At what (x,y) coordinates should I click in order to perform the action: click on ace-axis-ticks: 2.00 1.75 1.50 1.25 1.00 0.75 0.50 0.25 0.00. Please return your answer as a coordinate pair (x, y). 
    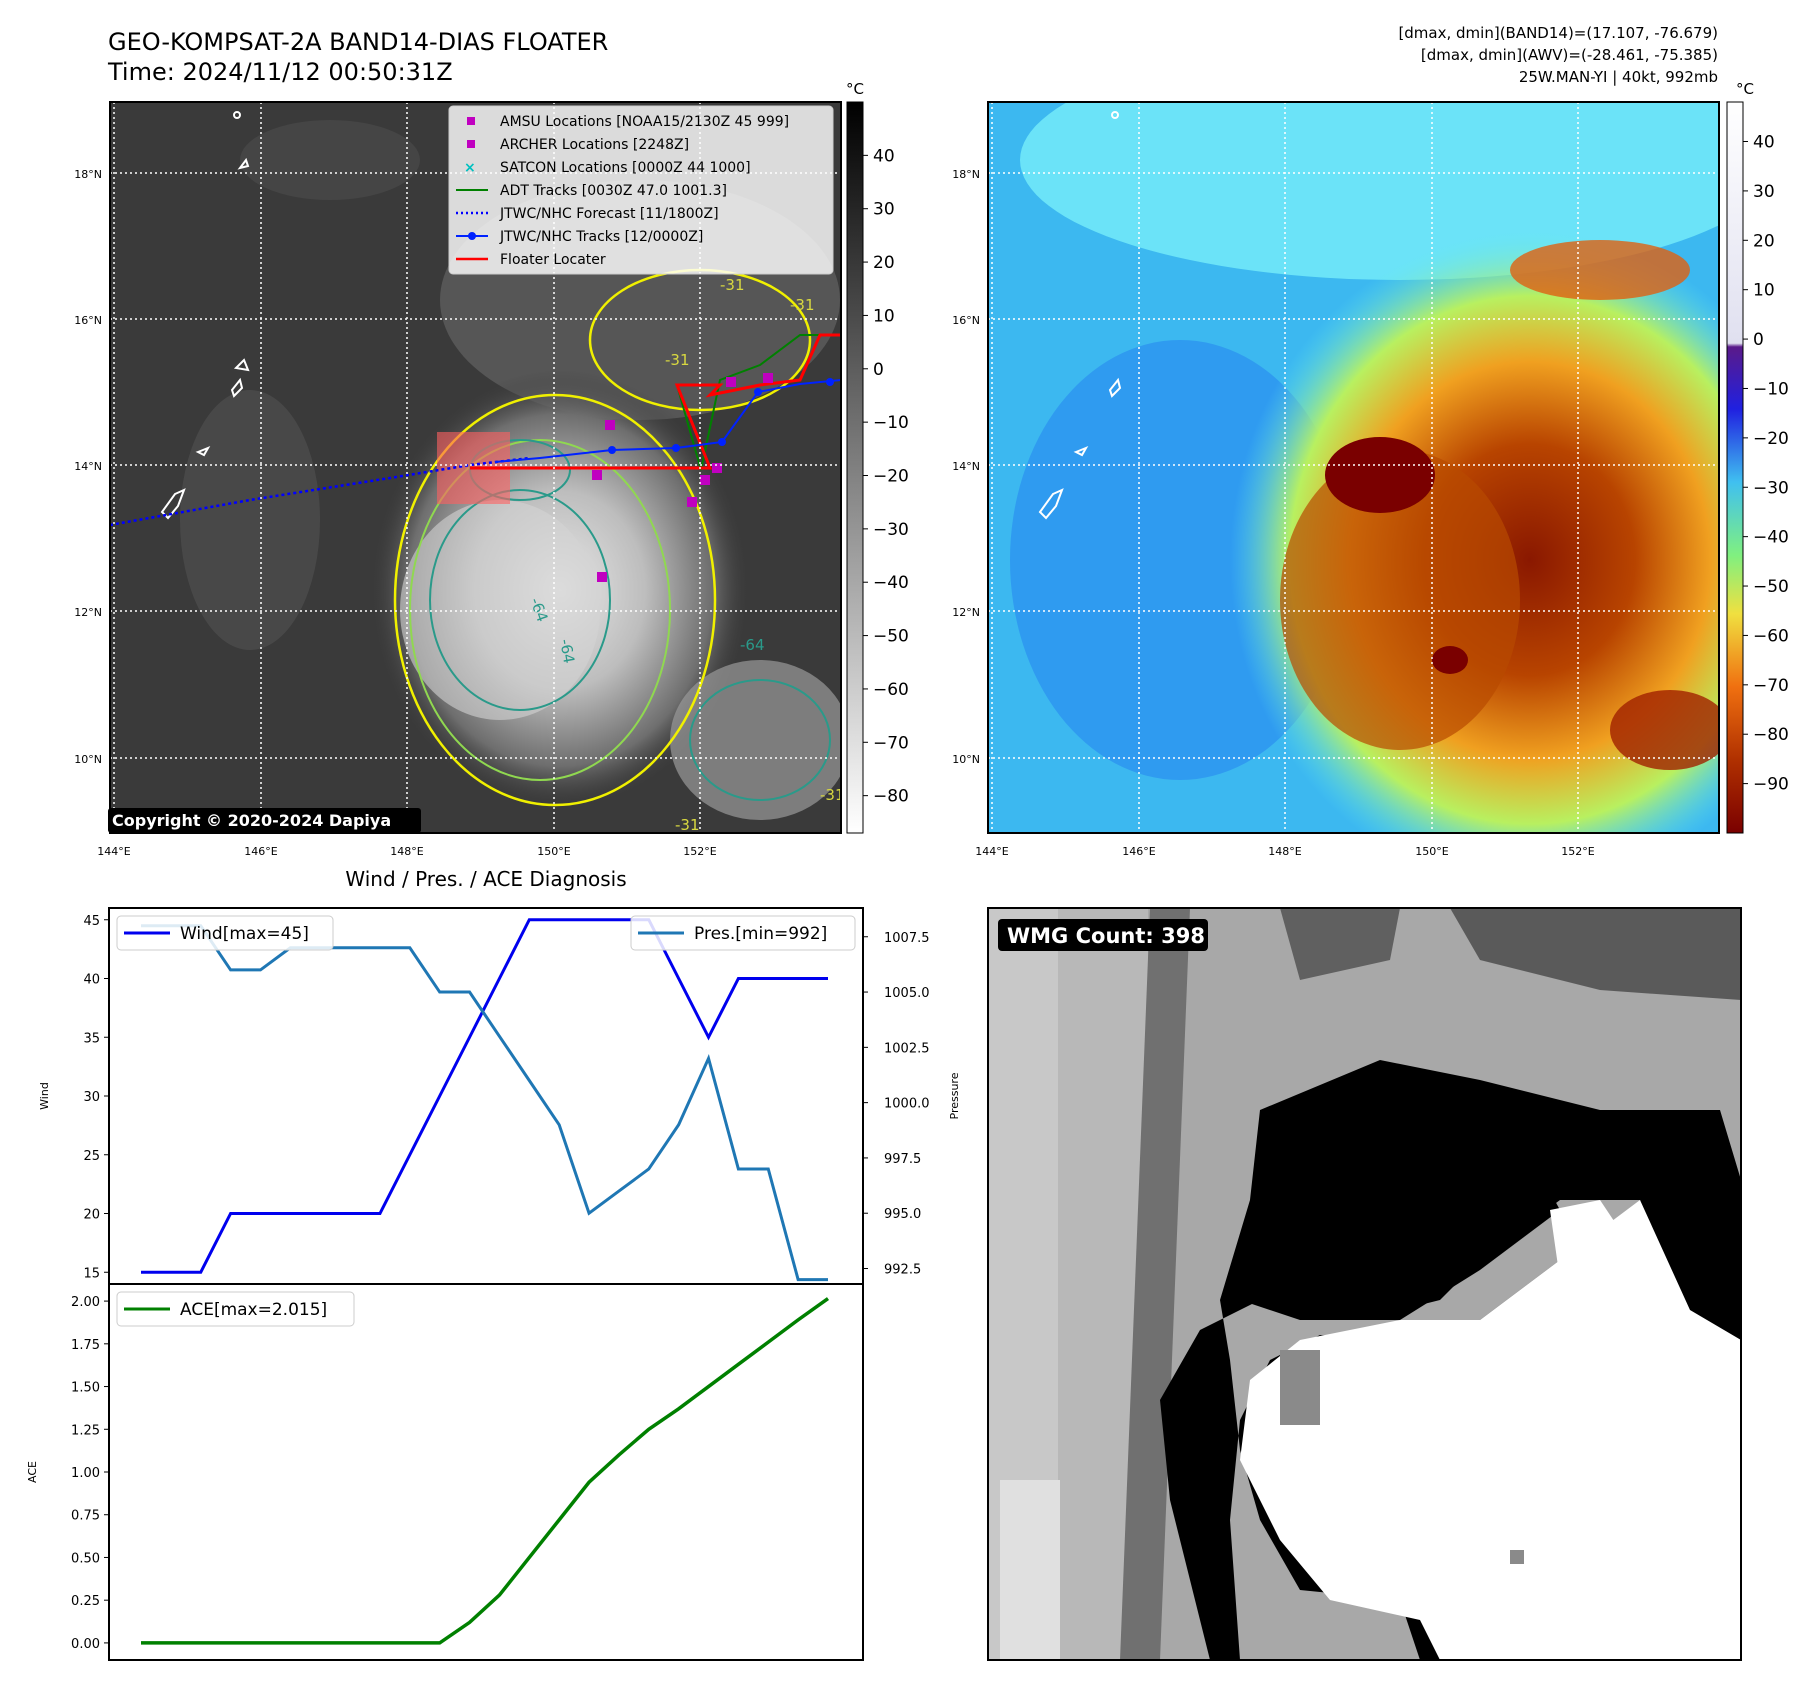
    Looking at the image, I should click on (90, 1473).